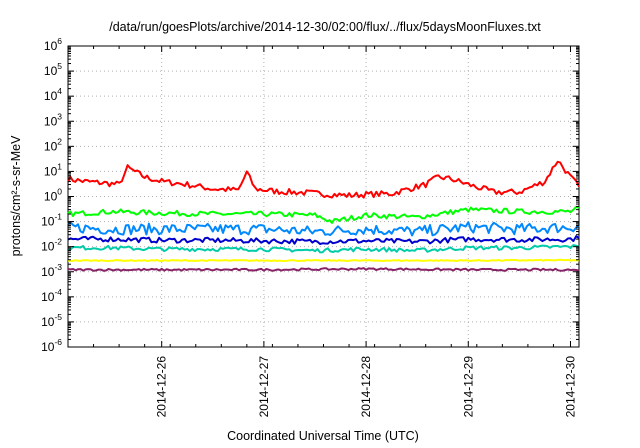 This screenshot has width=640, height=448. Describe the element at coordinates (323, 436) in the screenshot. I see `x-axis-label: Coordinated Universal Time (UTC)` at that location.